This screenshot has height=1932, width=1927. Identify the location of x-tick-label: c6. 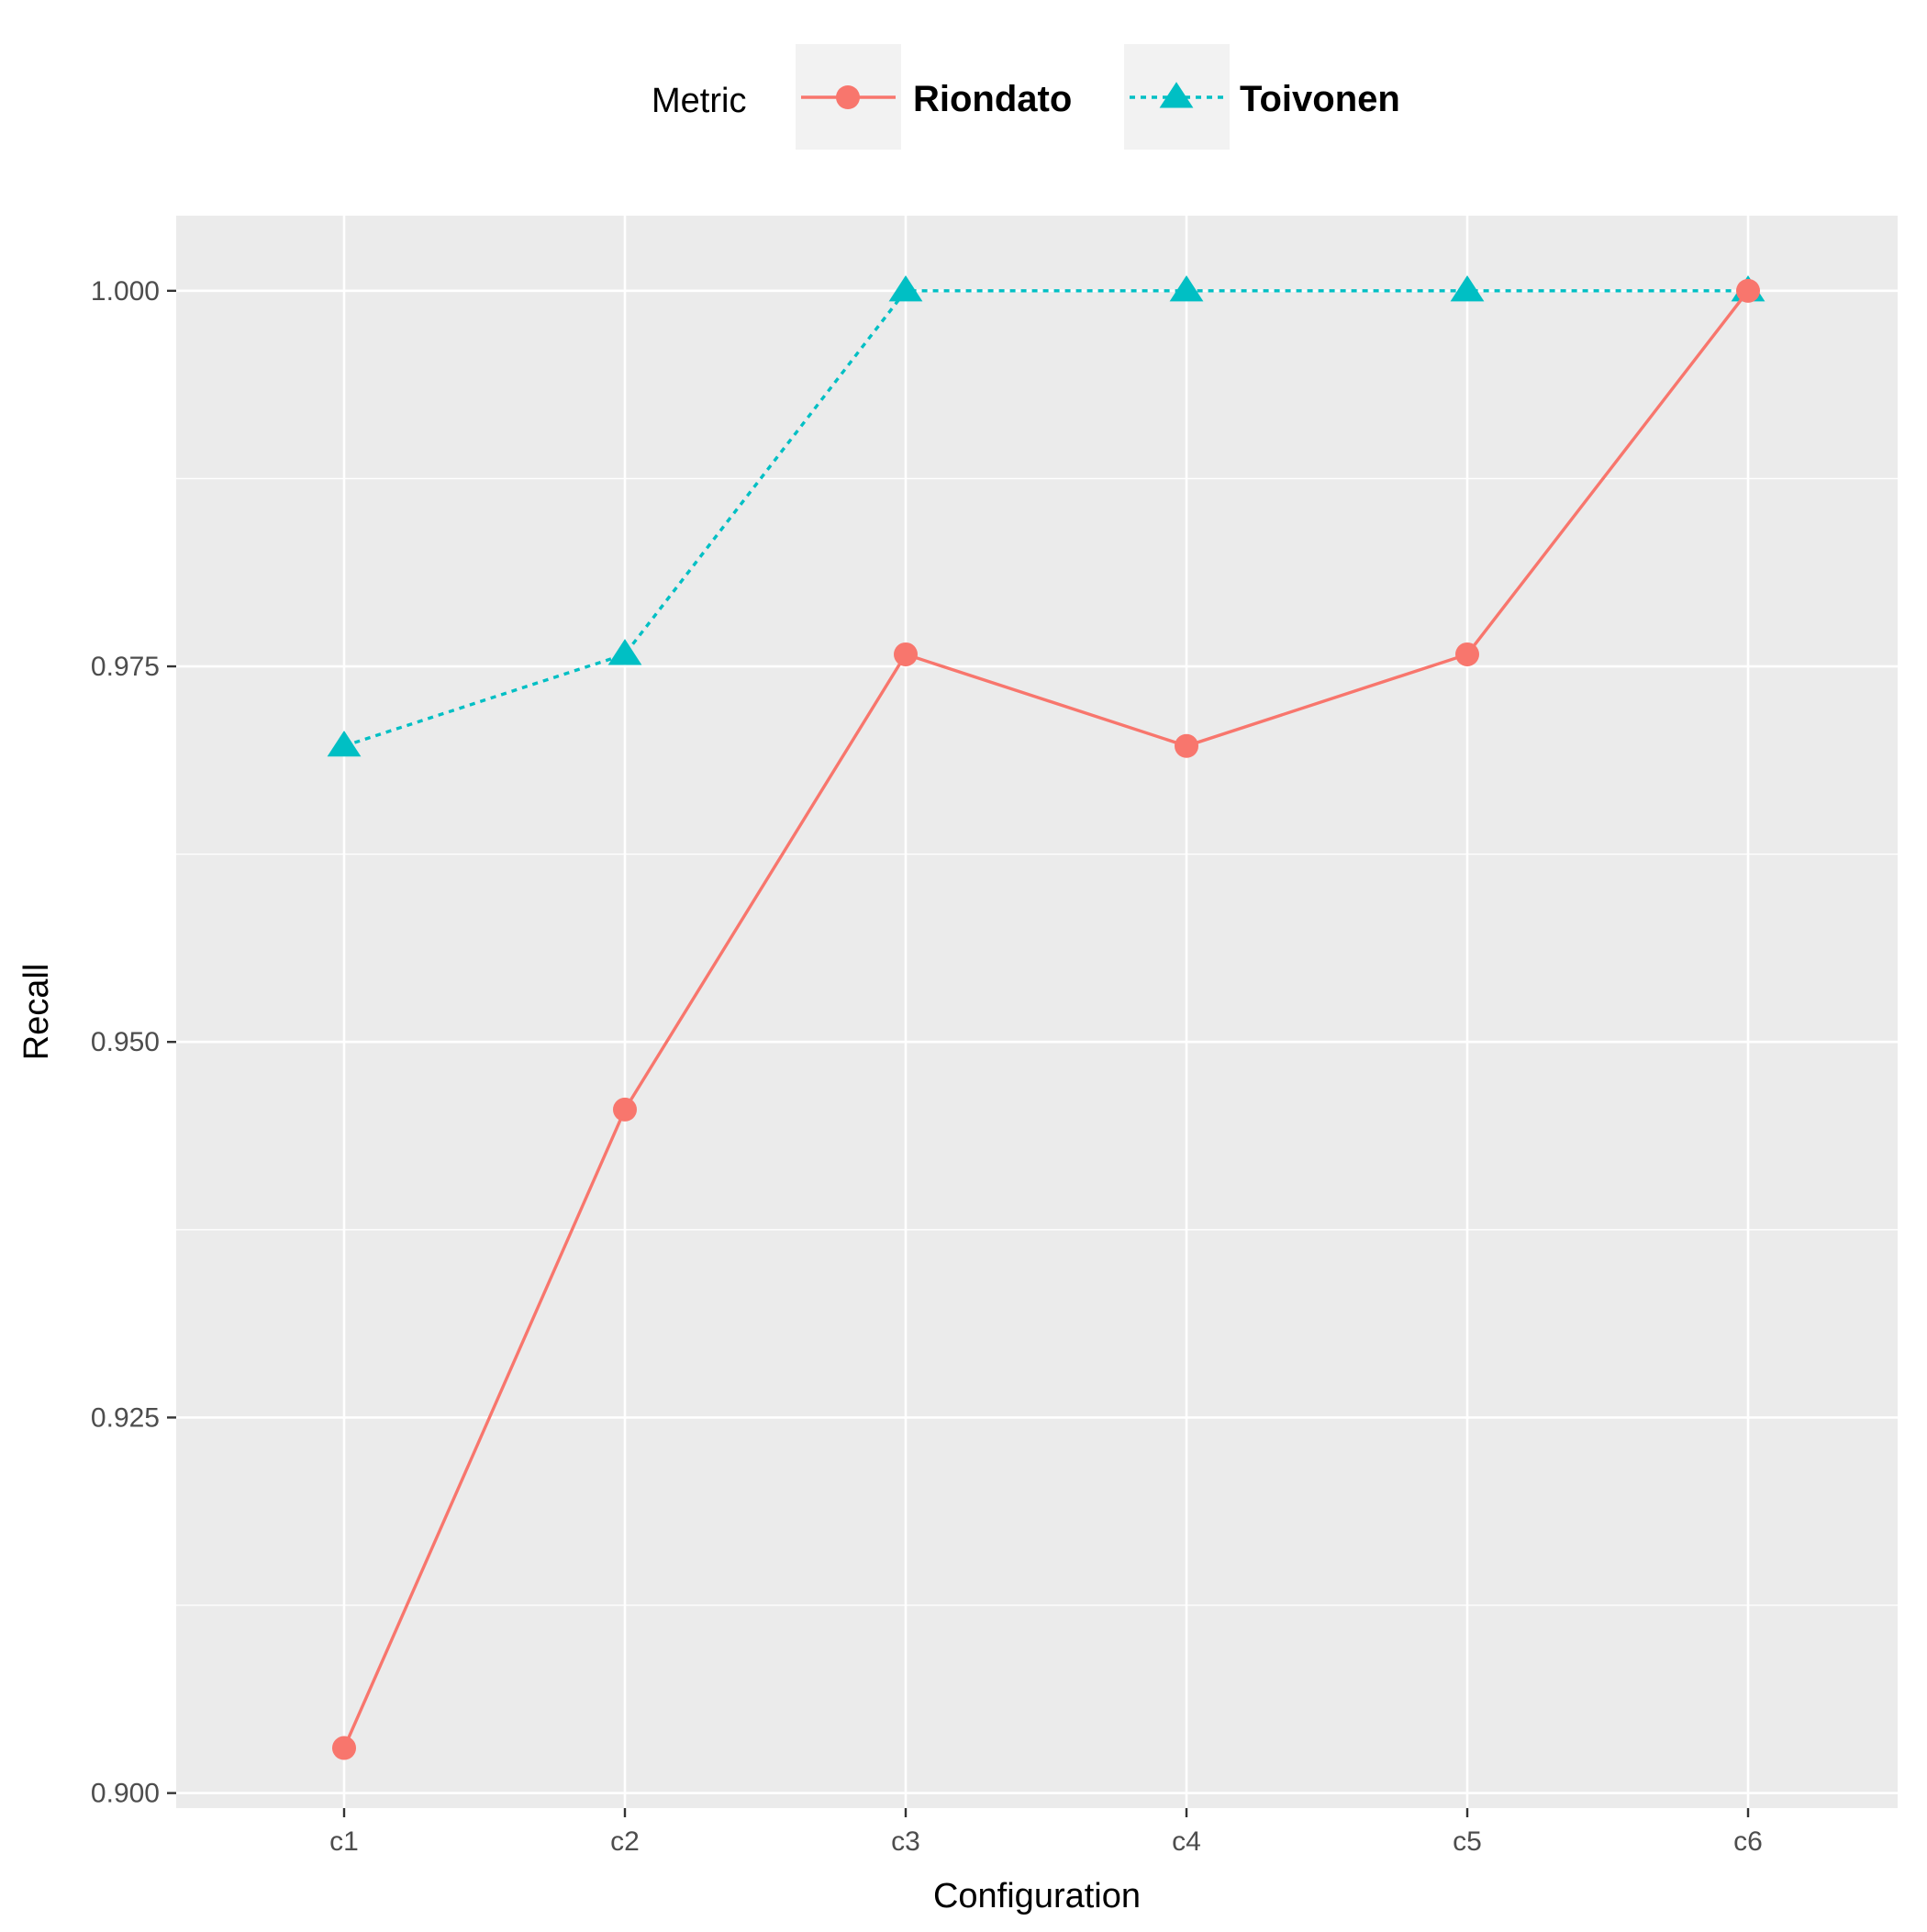
(1748, 1841).